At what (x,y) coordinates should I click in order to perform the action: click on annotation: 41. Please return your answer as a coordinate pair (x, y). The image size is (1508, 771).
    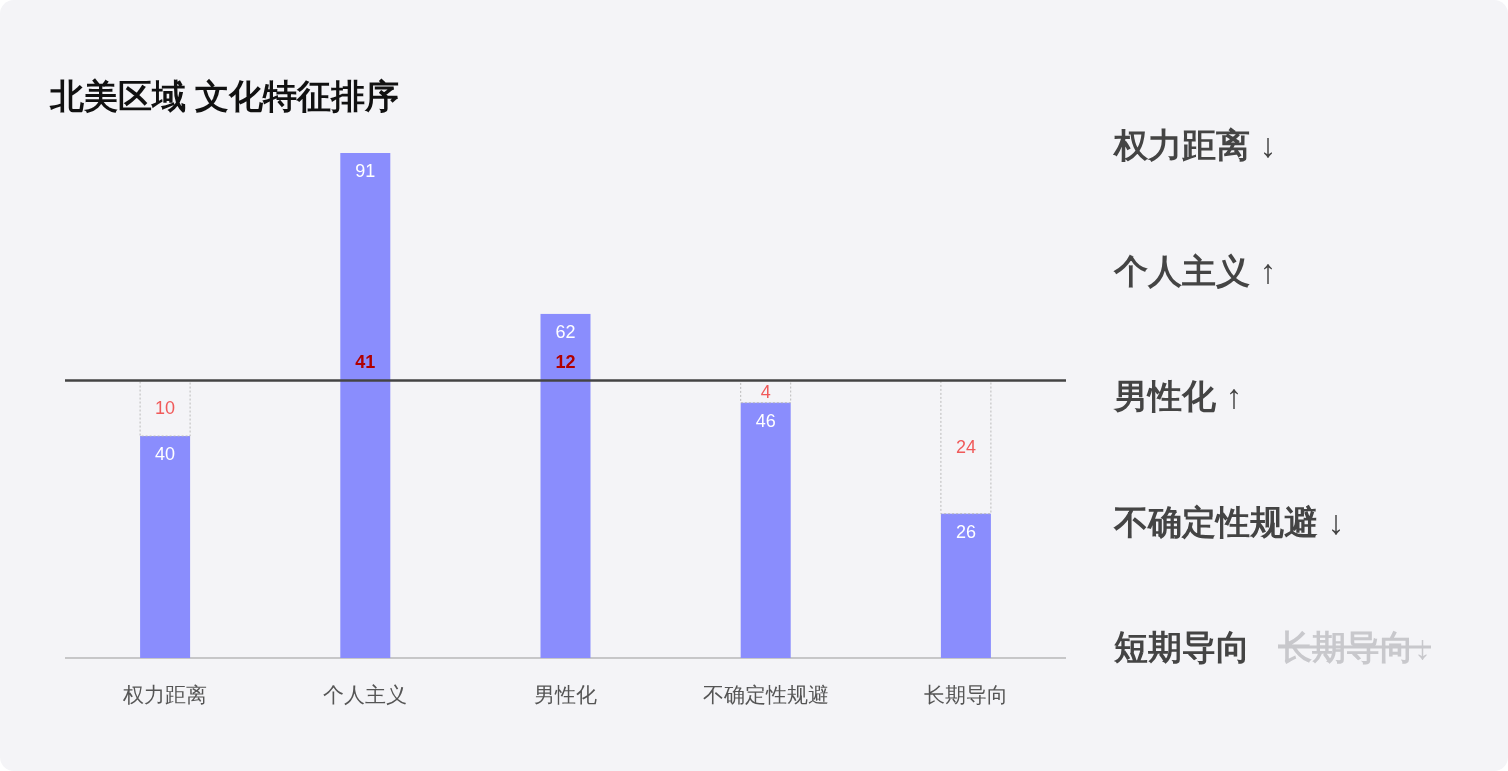
    Looking at the image, I should click on (365, 361).